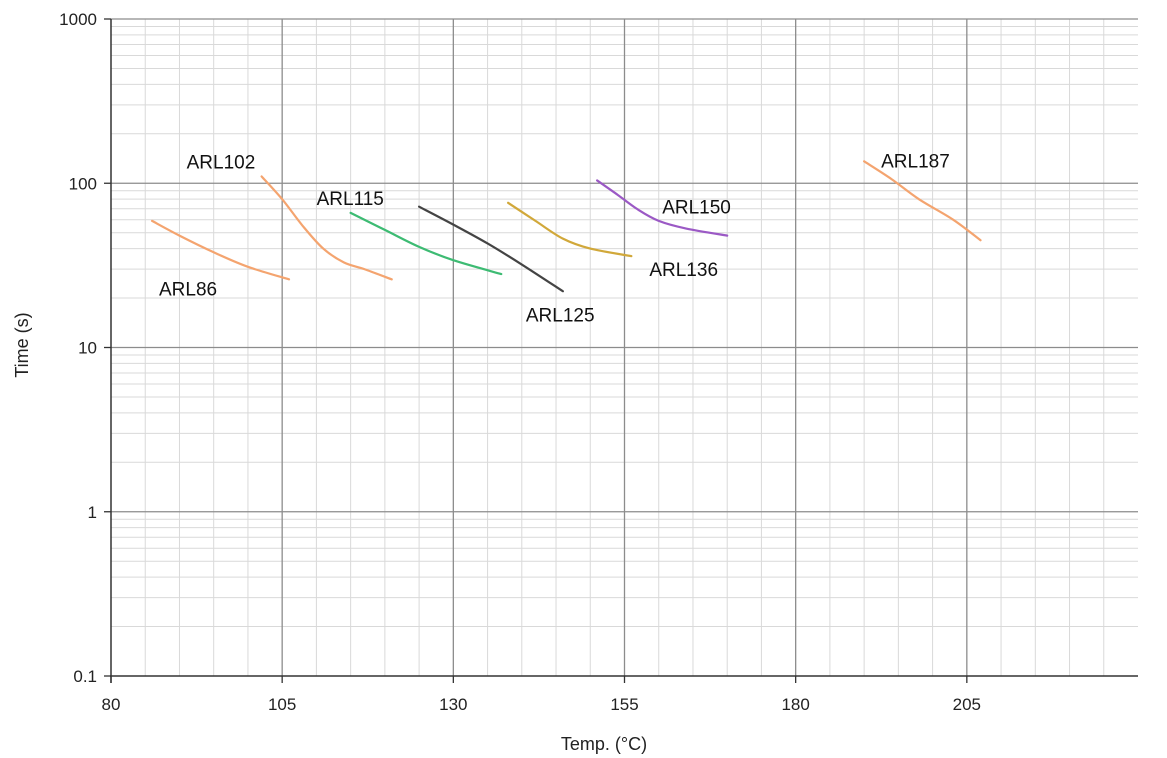  What do you see at coordinates (624, 704) in the screenshot?
I see `x-tick-label: 155` at bounding box center [624, 704].